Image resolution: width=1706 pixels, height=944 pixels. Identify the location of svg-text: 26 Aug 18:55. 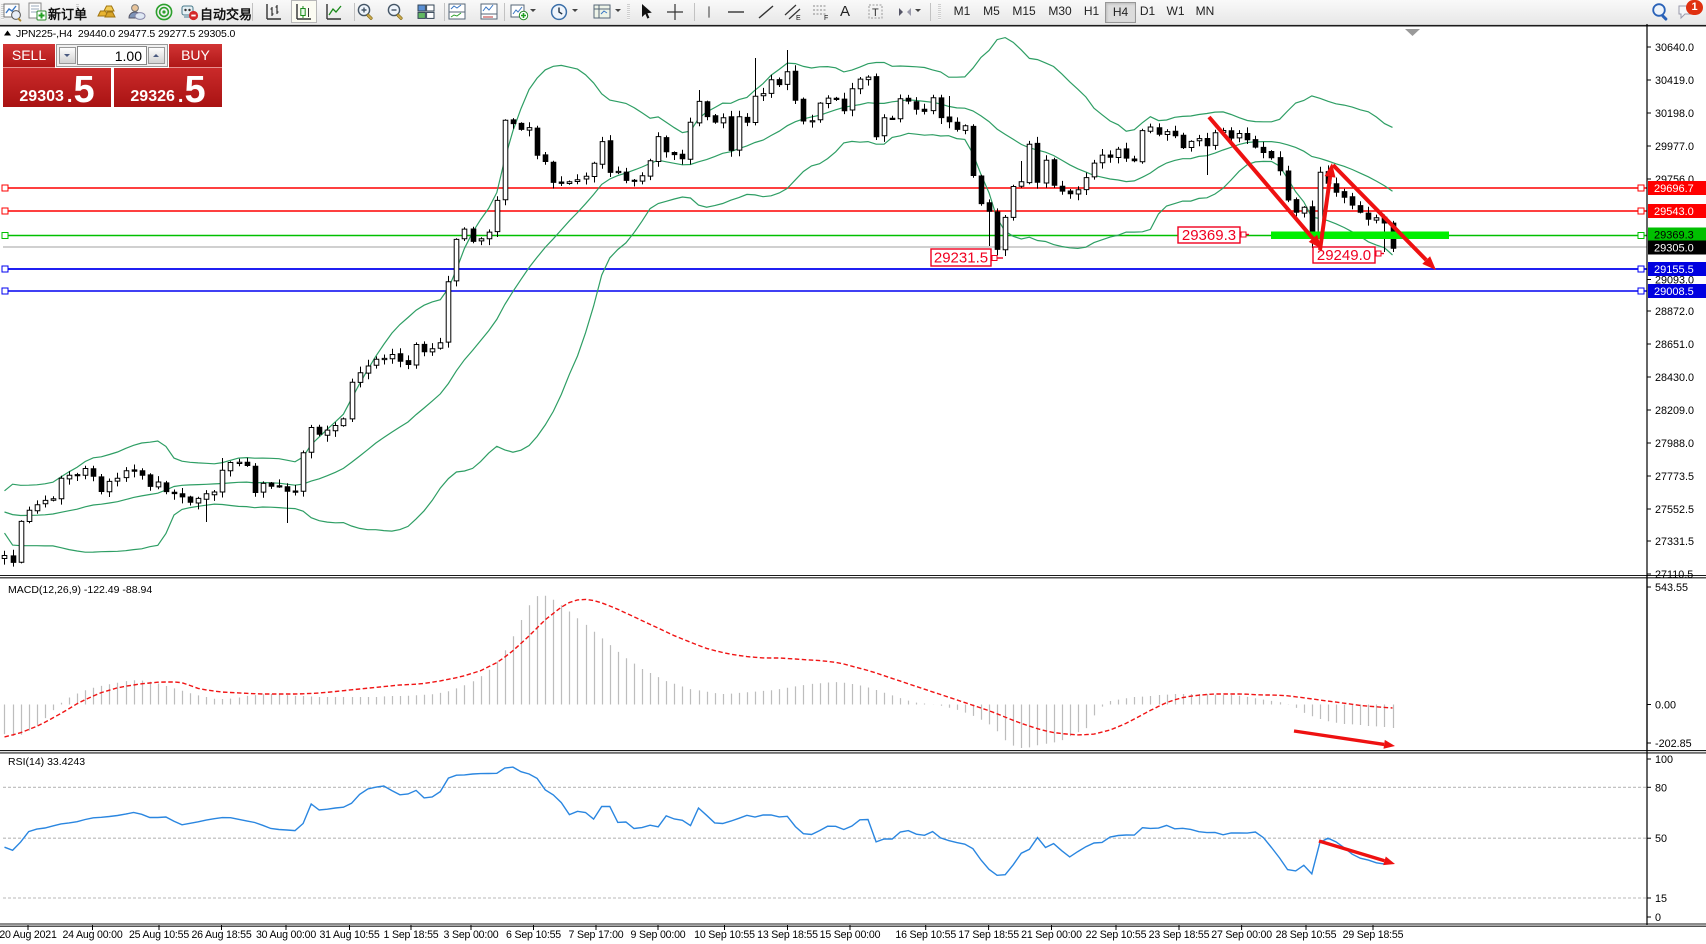
(221, 935).